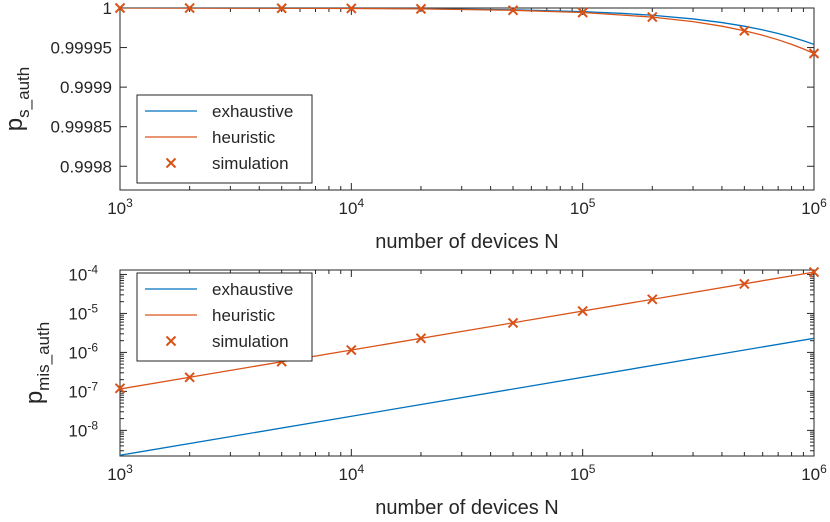  I want to click on data-layer, so click(467, 31).